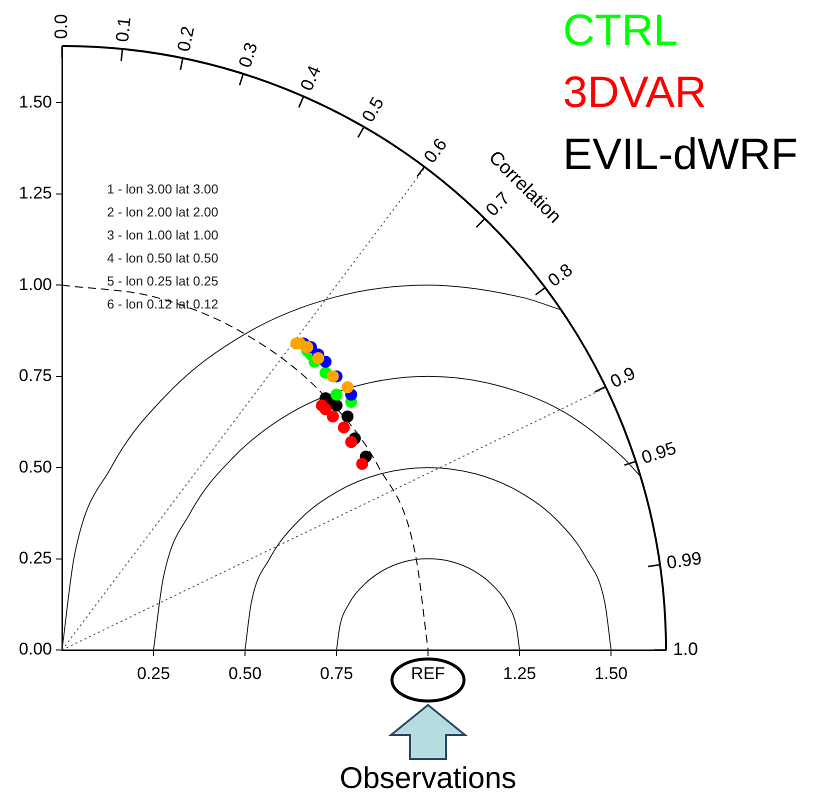 This screenshot has width=838, height=804. What do you see at coordinates (35, 649) in the screenshot?
I see `y-tick-label: 0.00` at bounding box center [35, 649].